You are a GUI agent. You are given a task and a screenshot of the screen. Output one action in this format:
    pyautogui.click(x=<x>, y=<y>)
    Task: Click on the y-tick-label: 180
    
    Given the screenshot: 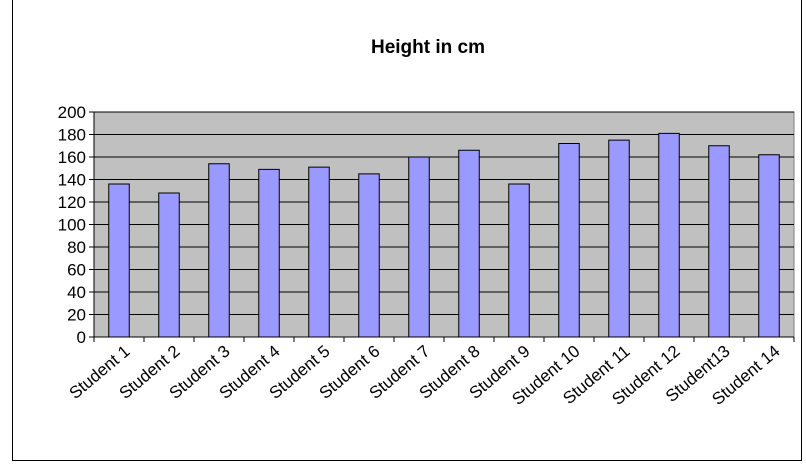 What is the action you would take?
    pyautogui.click(x=72, y=135)
    